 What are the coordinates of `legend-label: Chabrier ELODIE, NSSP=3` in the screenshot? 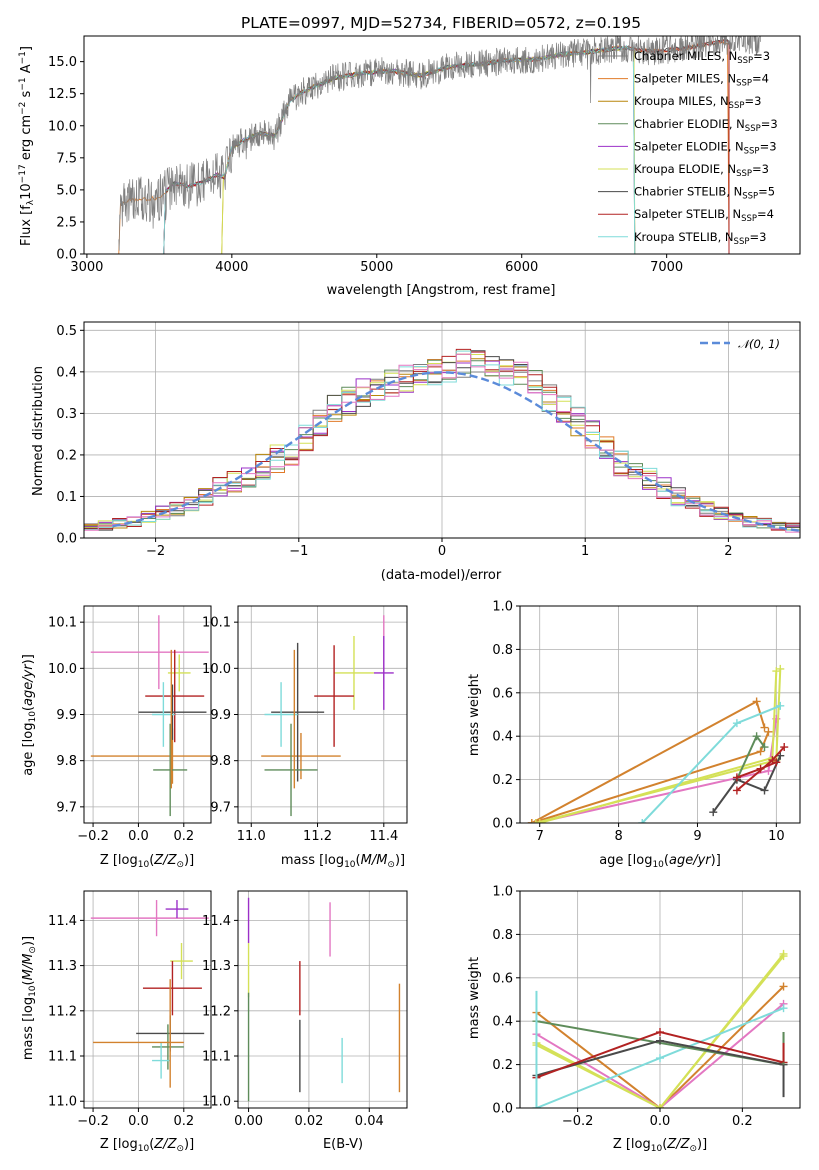 It's located at (706, 125).